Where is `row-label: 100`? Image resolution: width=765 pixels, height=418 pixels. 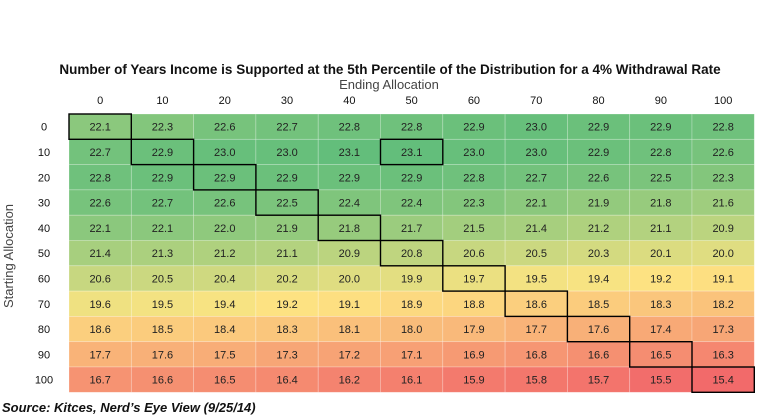
row-label: 100 is located at coordinates (44, 381).